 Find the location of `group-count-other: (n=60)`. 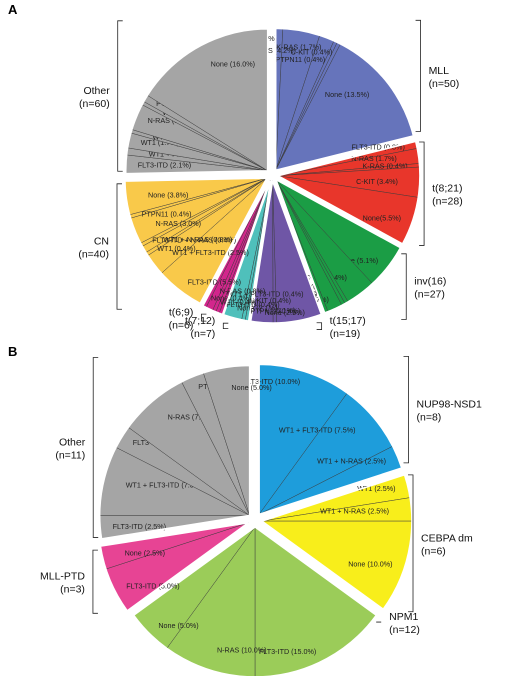

group-count-other: (n=60) is located at coordinates (94, 104).